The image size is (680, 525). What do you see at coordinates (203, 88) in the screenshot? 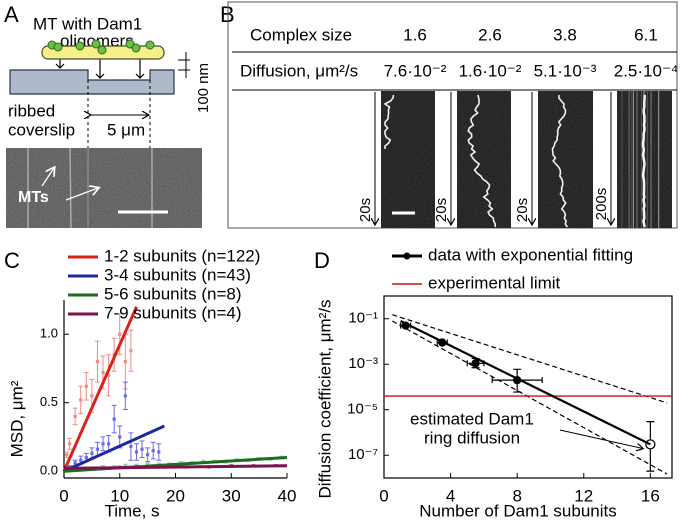
I see `height-label: 100 nm` at bounding box center [203, 88].